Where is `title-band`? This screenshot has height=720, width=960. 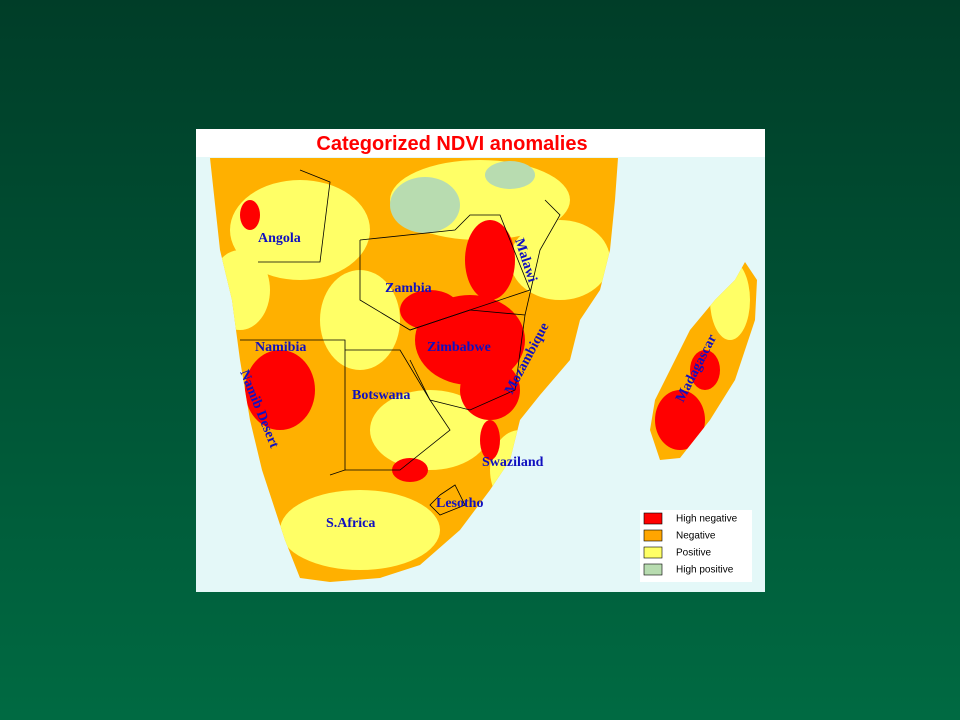
title-band is located at coordinates (480, 143).